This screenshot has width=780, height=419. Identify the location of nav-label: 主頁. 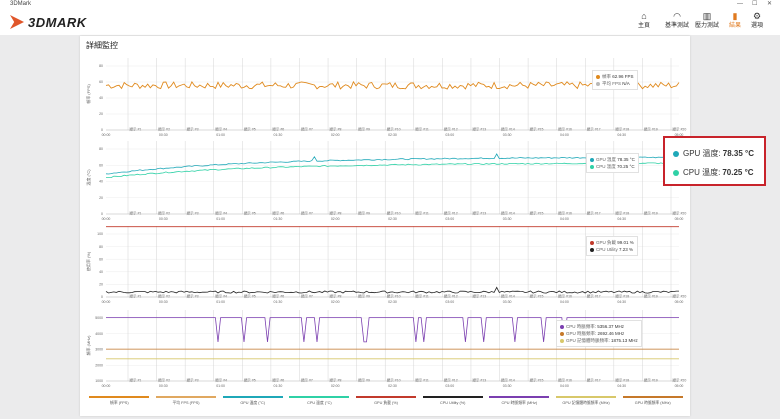
(643, 26).